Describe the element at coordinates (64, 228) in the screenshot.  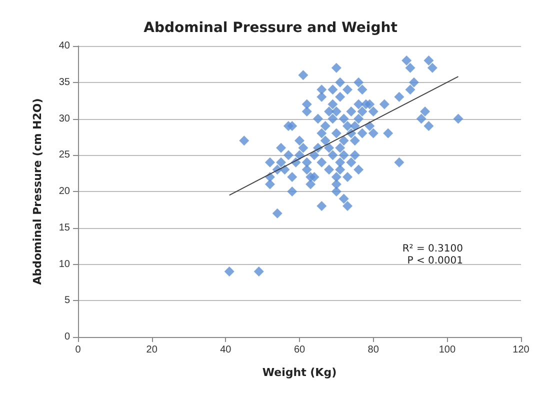
I see `y-tick-label: 15` at that location.